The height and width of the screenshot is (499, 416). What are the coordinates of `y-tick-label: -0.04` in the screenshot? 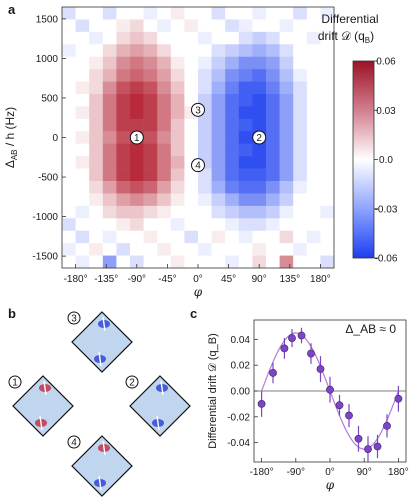 It's located at (238, 443).